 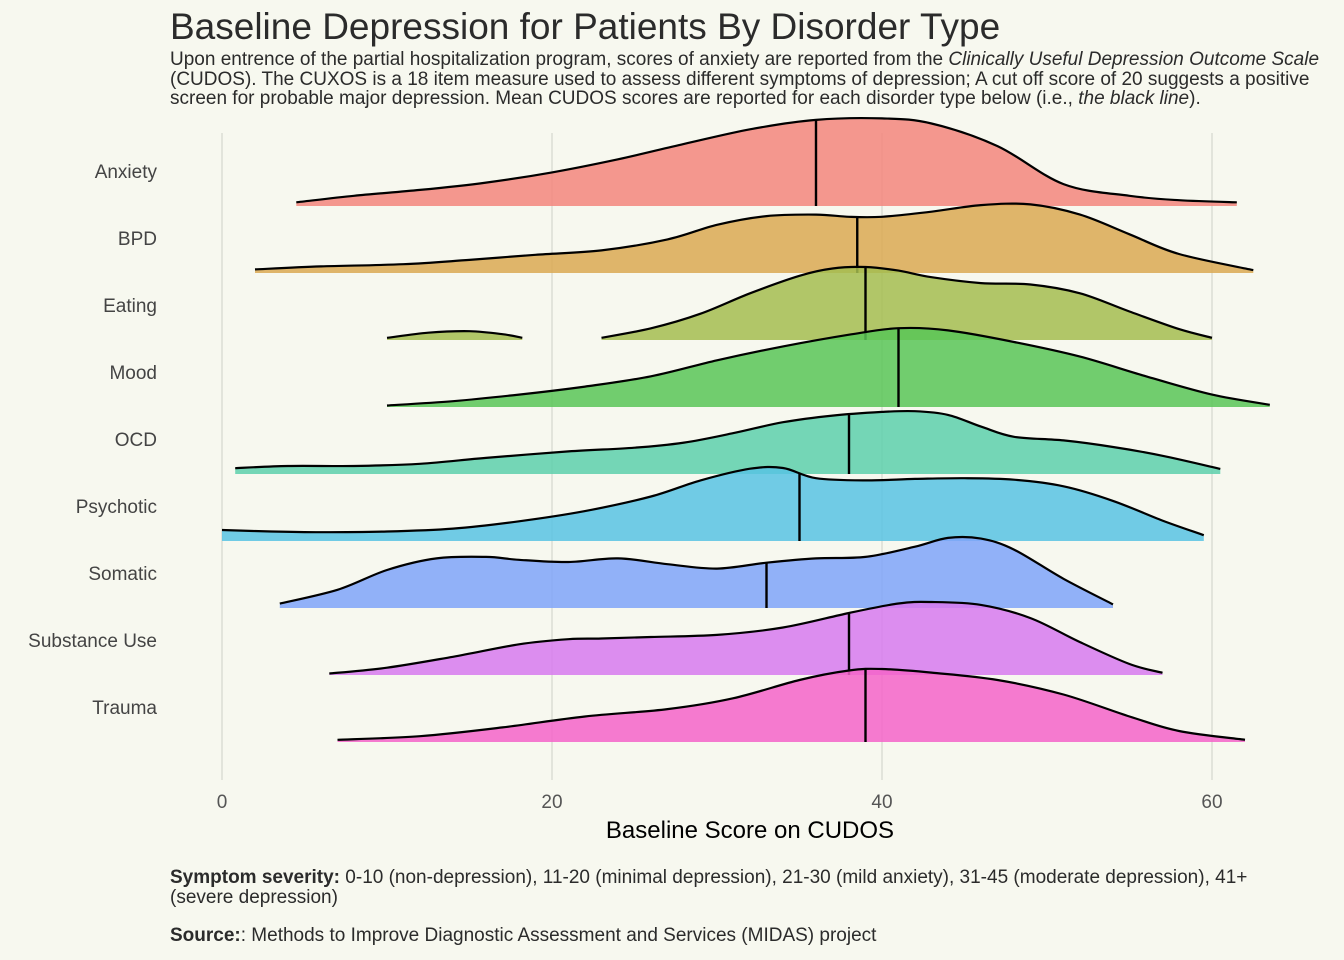 What do you see at coordinates (205, 935) in the screenshot?
I see `source-label: Source:` at bounding box center [205, 935].